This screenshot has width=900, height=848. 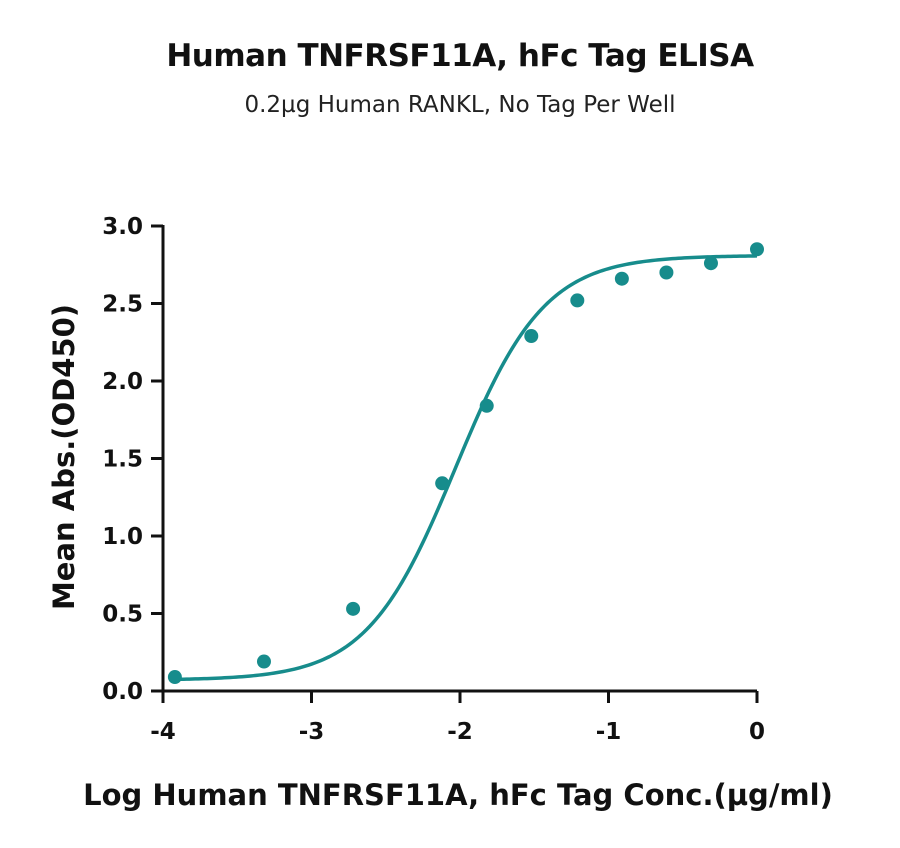 What do you see at coordinates (122, 305) in the screenshot?
I see `y-tick-label: 2.5` at bounding box center [122, 305].